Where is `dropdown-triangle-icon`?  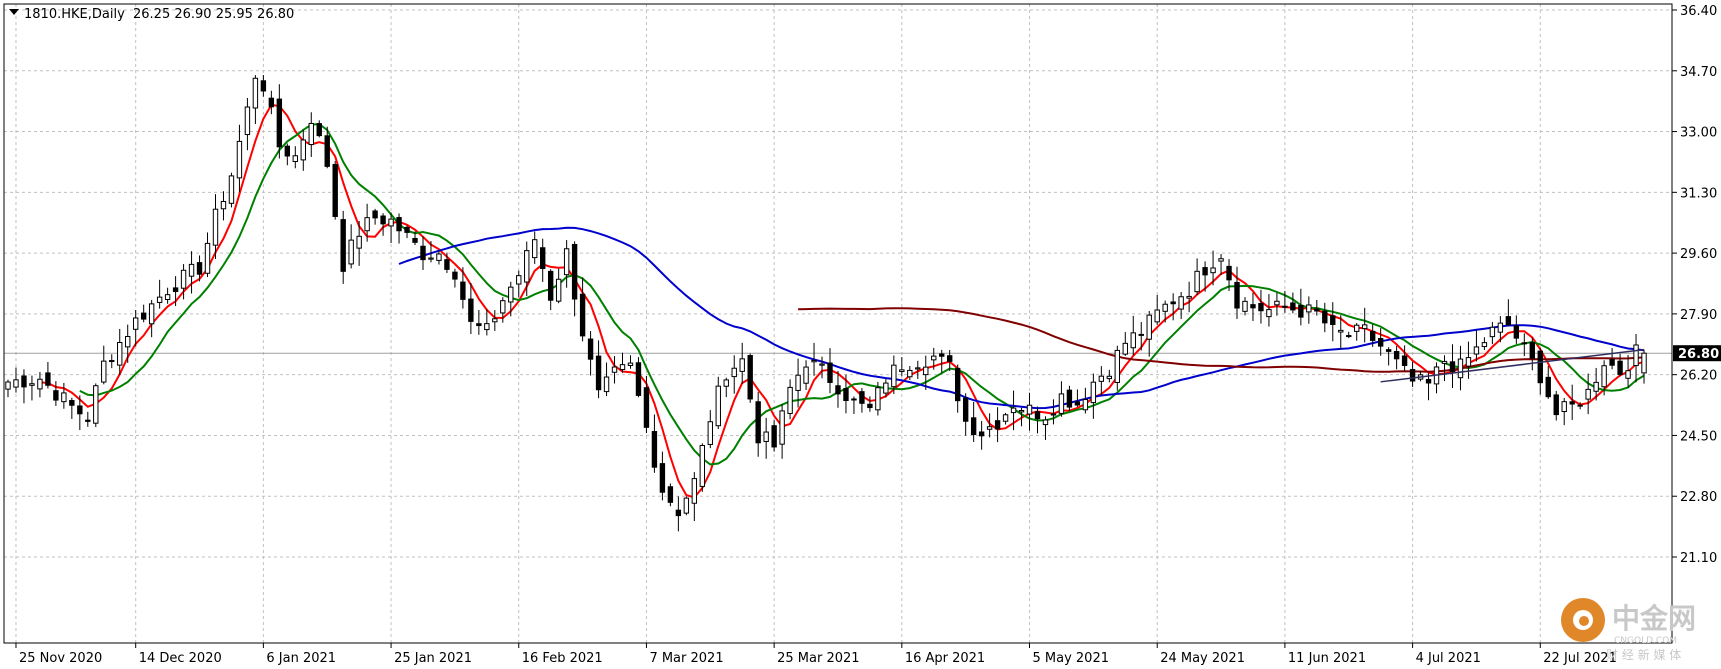
dropdown-triangle-icon is located at coordinates (14, 12).